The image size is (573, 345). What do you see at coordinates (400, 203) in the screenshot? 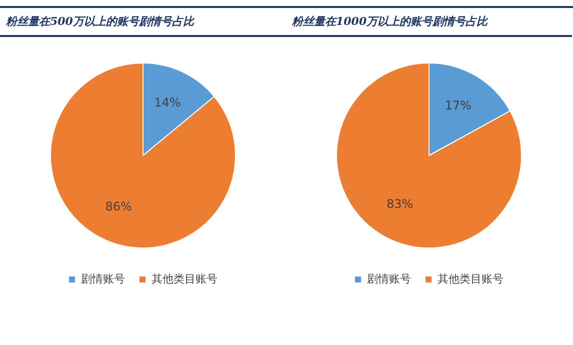
I see `data-label: 83%` at bounding box center [400, 203].